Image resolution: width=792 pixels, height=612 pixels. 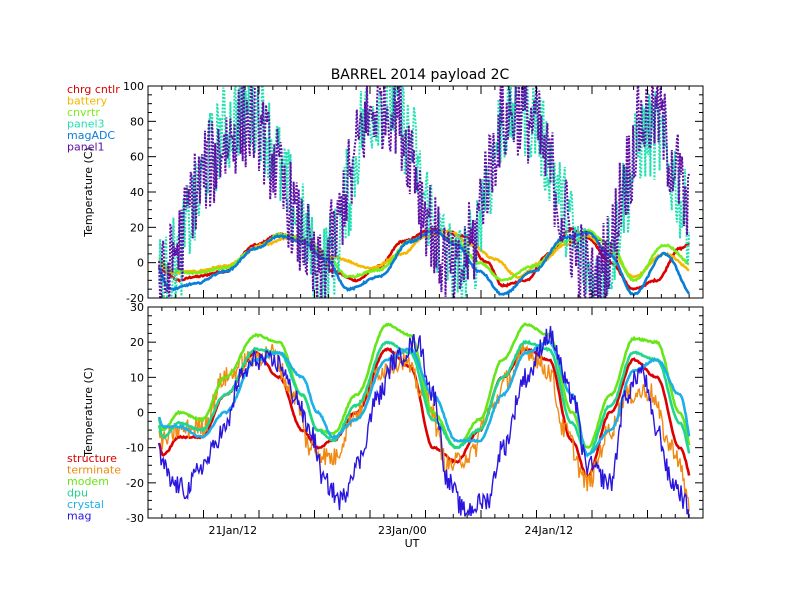 I want to click on top-y-tick-label: 60, so click(x=137, y=157).